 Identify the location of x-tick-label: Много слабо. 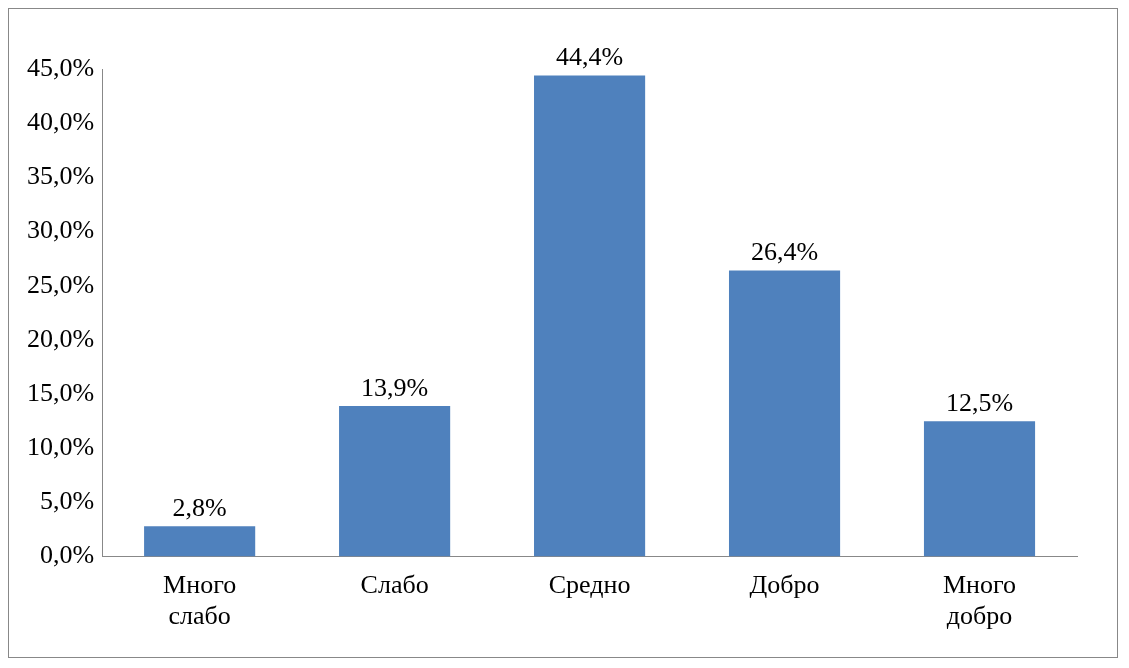
(200, 600).